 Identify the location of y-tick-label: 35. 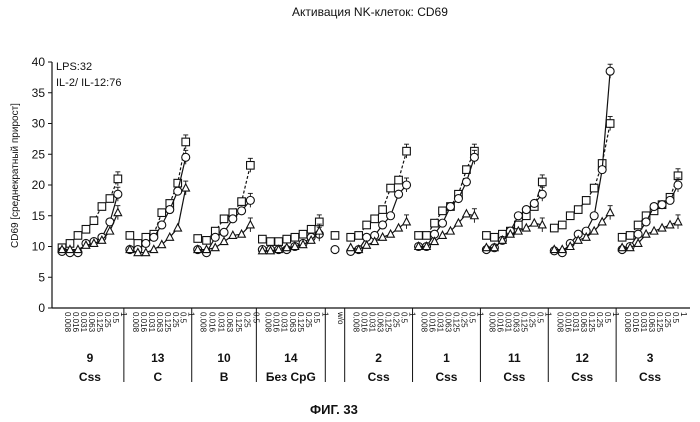
(39, 93).